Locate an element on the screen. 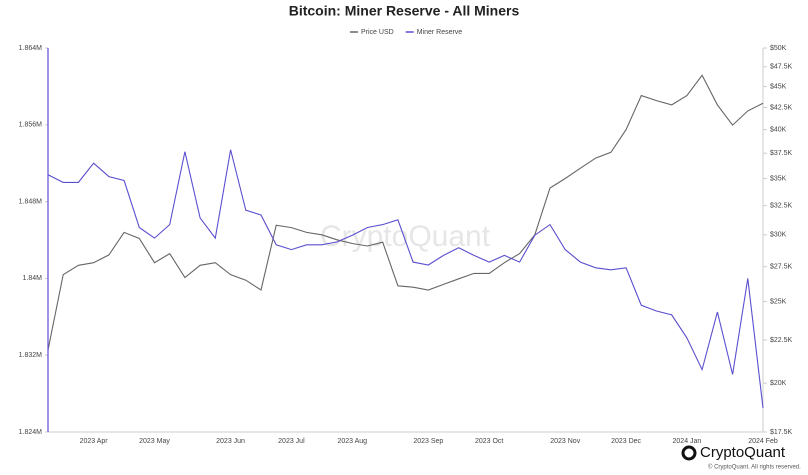 The height and width of the screenshot is (475, 808). x-tick-label: 2023 Dec is located at coordinates (626, 441).